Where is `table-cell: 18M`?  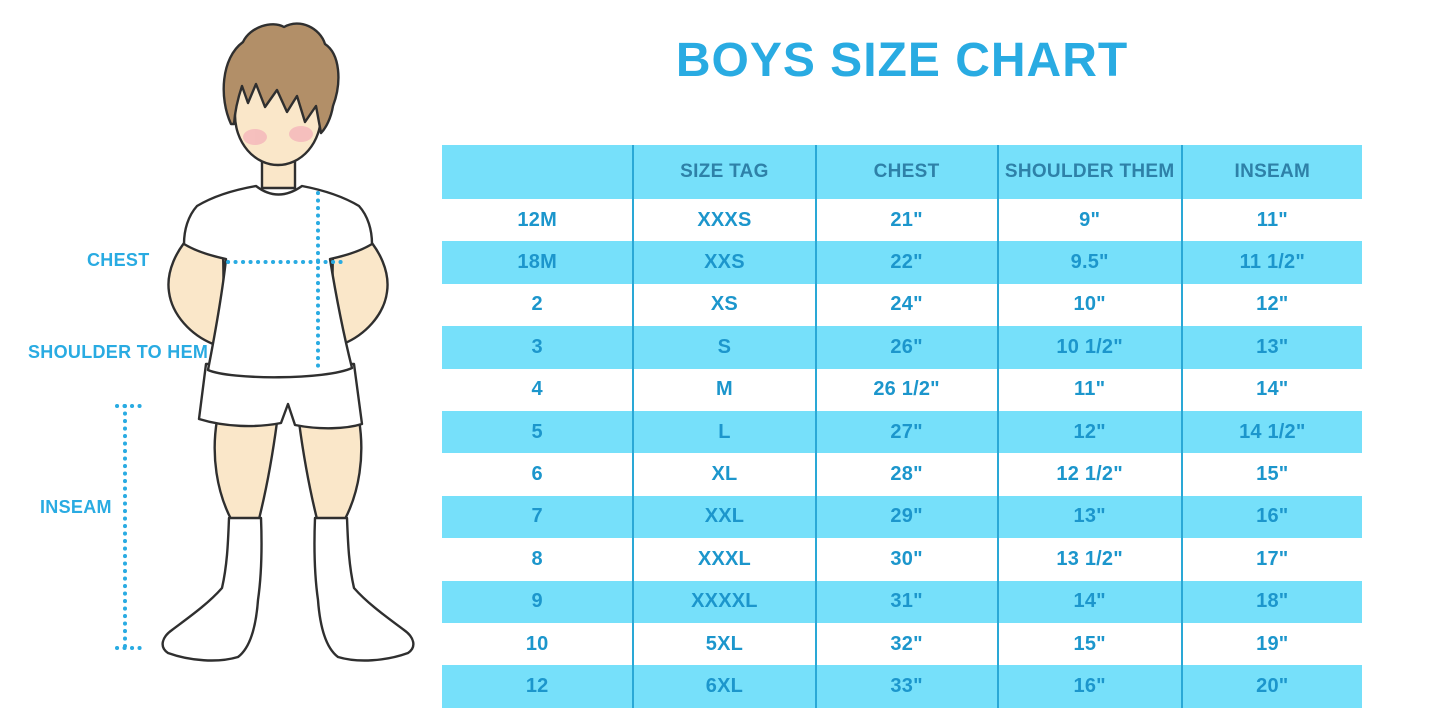
table-cell: 18M is located at coordinates (538, 262).